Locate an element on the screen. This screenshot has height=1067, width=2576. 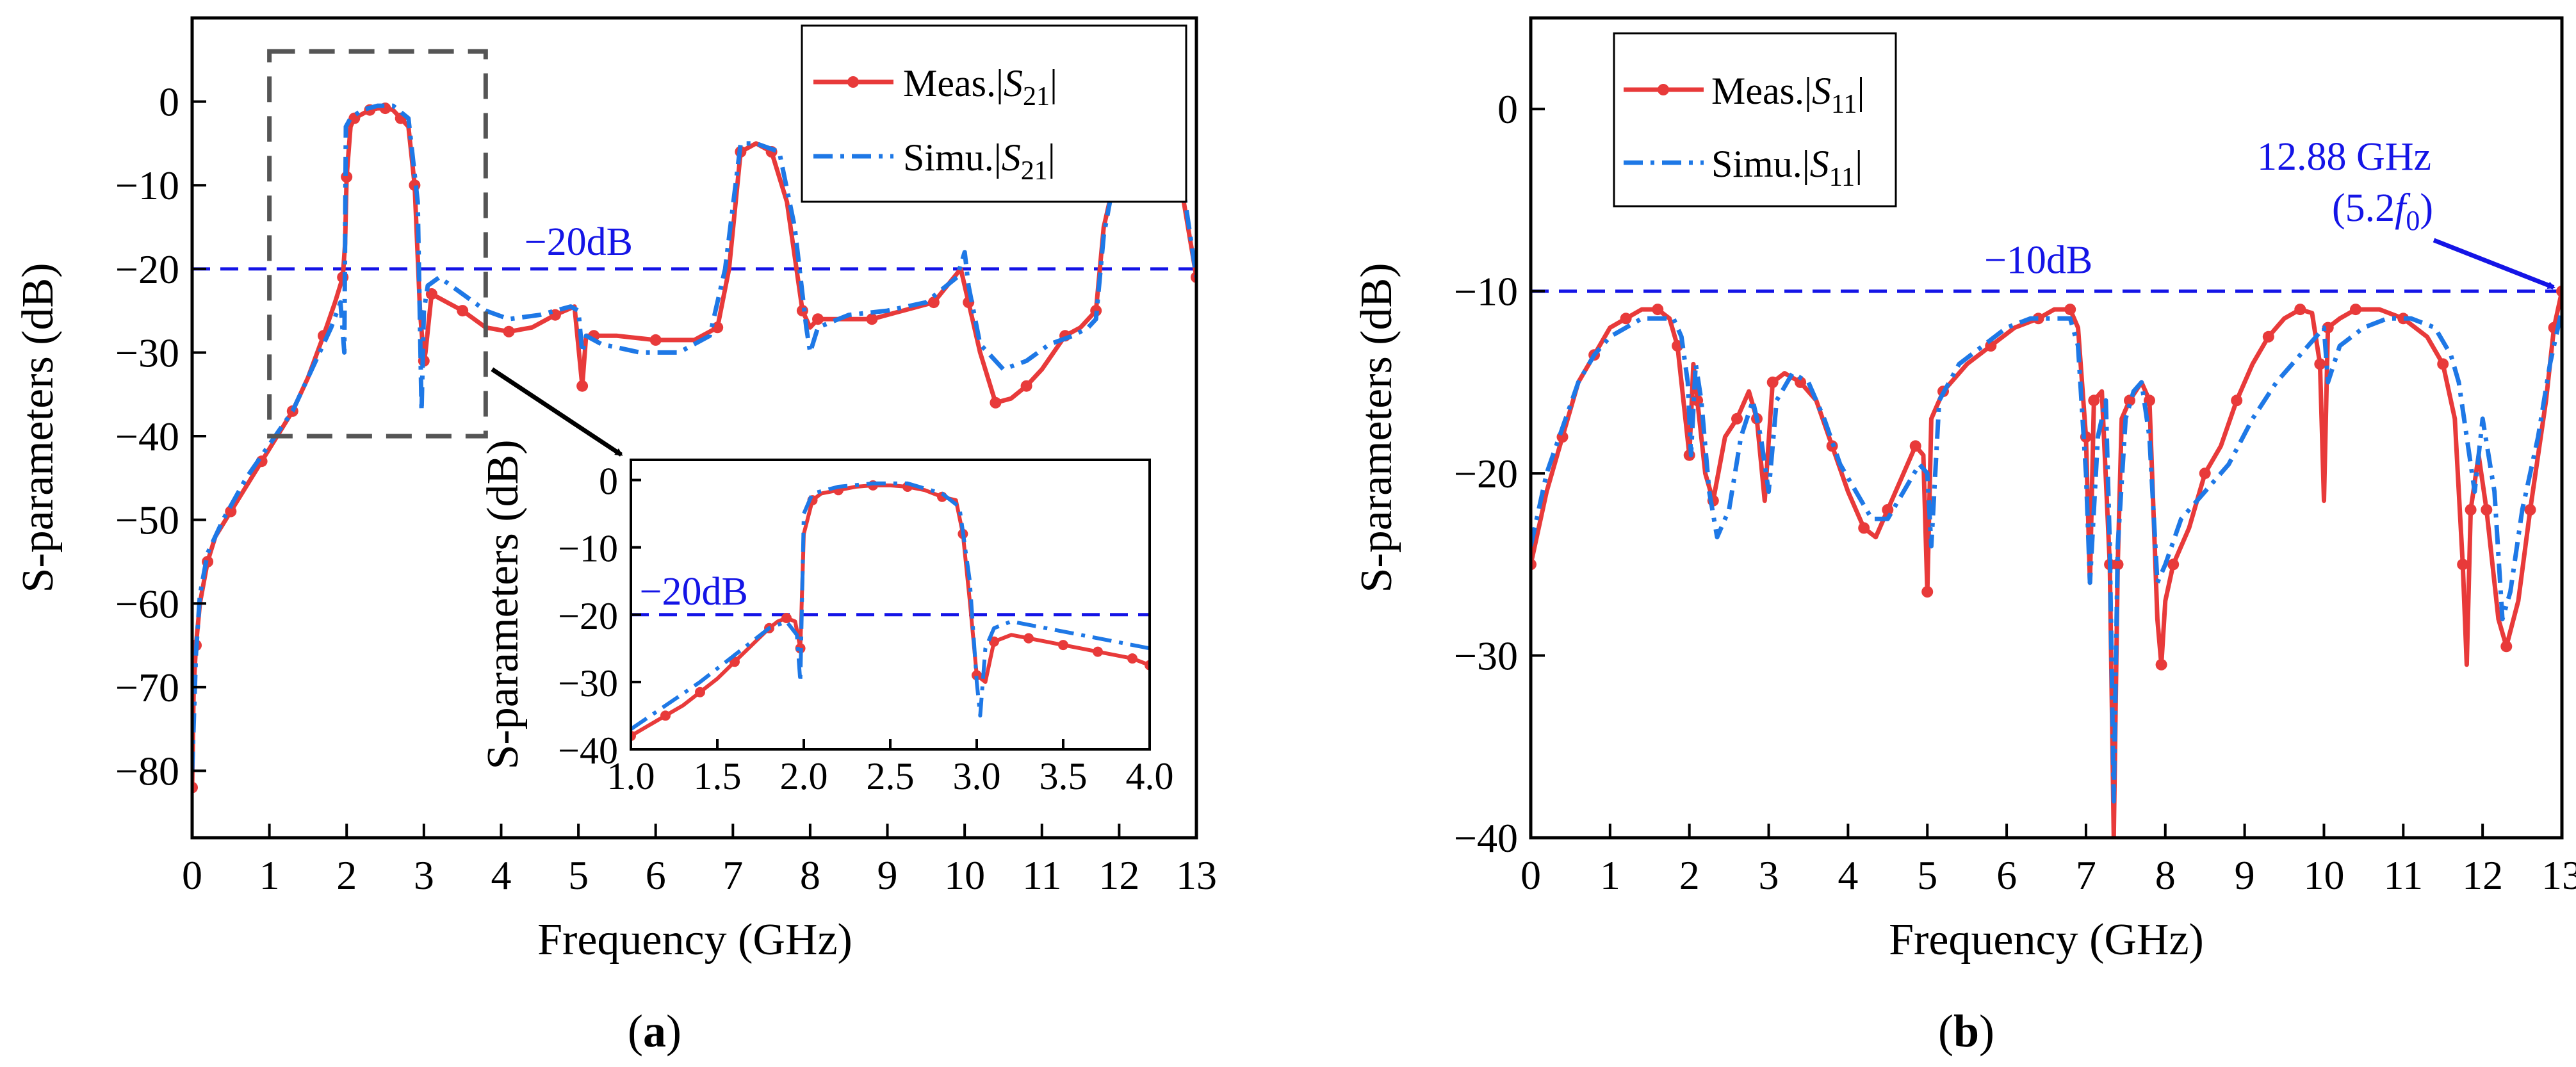
legend-entry-meas-b: Meas.|S11| is located at coordinates (1787, 95).